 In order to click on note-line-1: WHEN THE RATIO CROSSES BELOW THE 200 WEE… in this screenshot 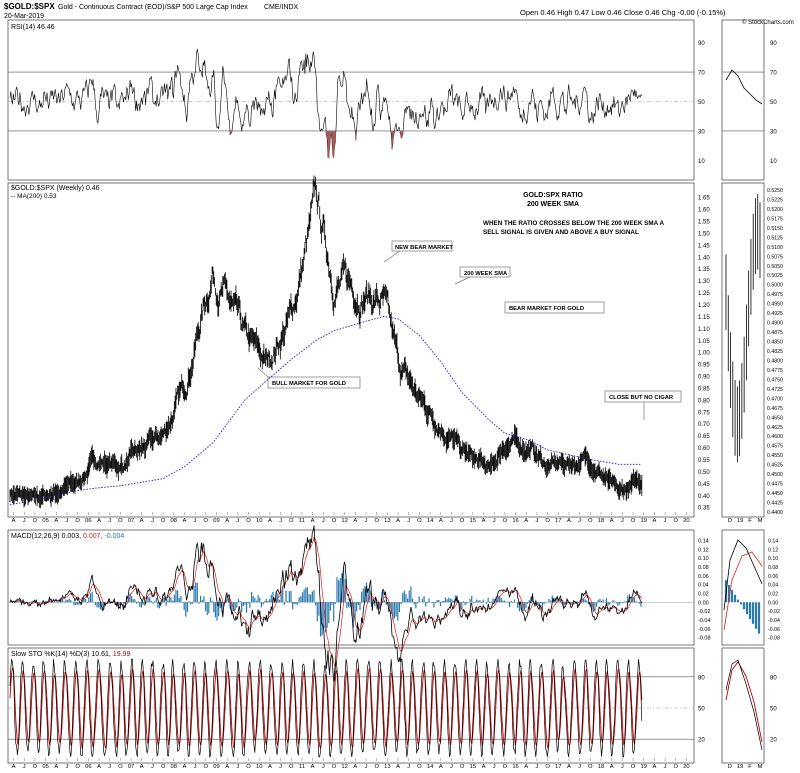, I will do `click(573, 223)`.